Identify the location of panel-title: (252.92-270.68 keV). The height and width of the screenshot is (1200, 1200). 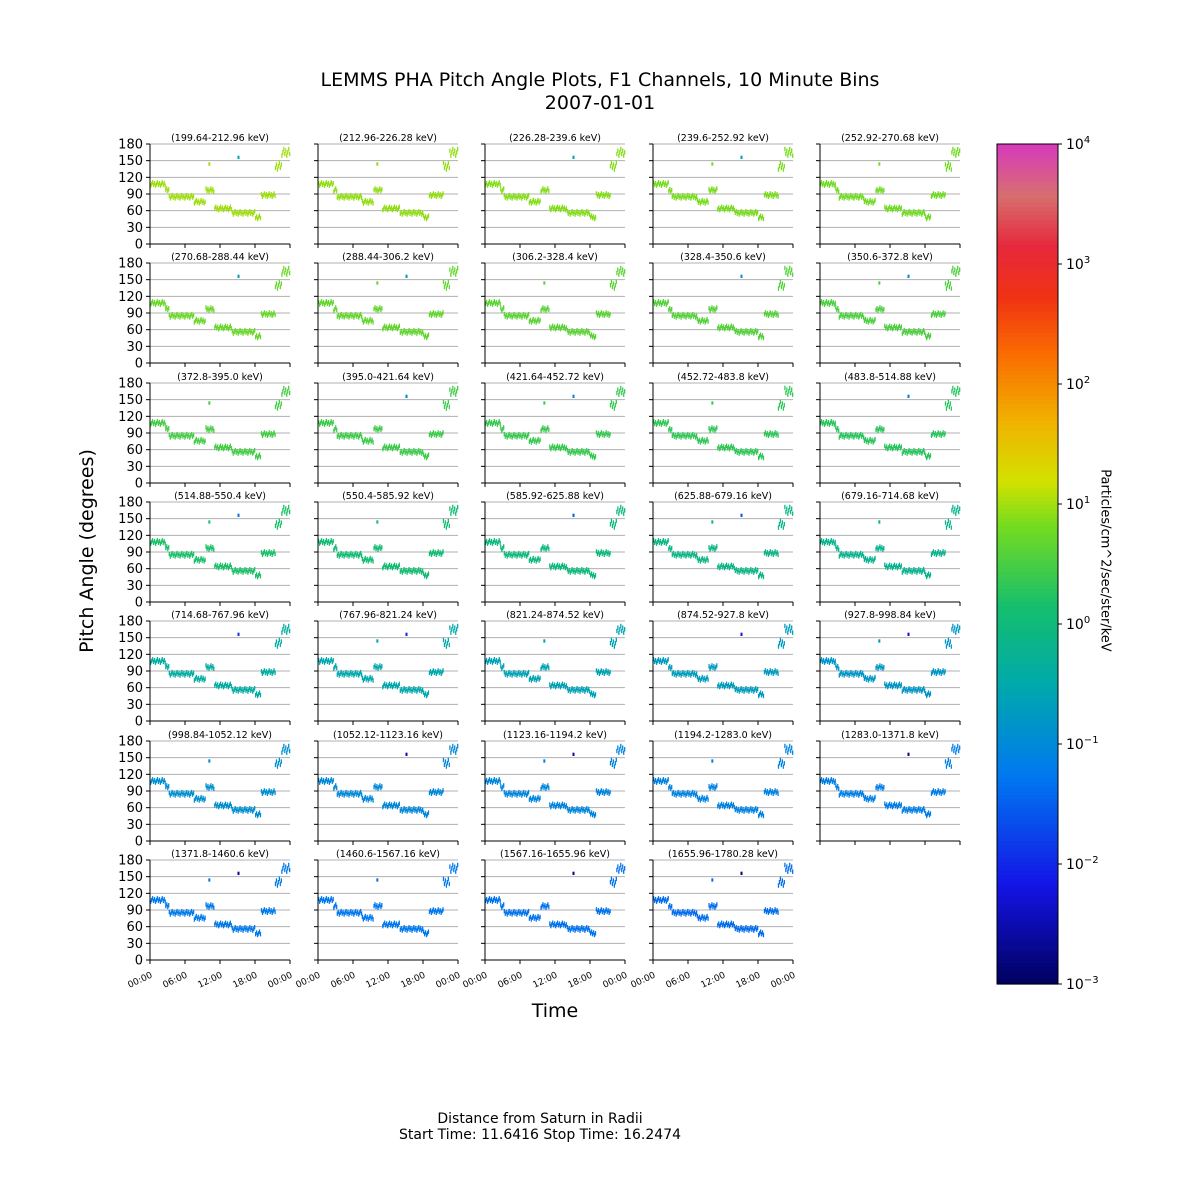
(890, 138).